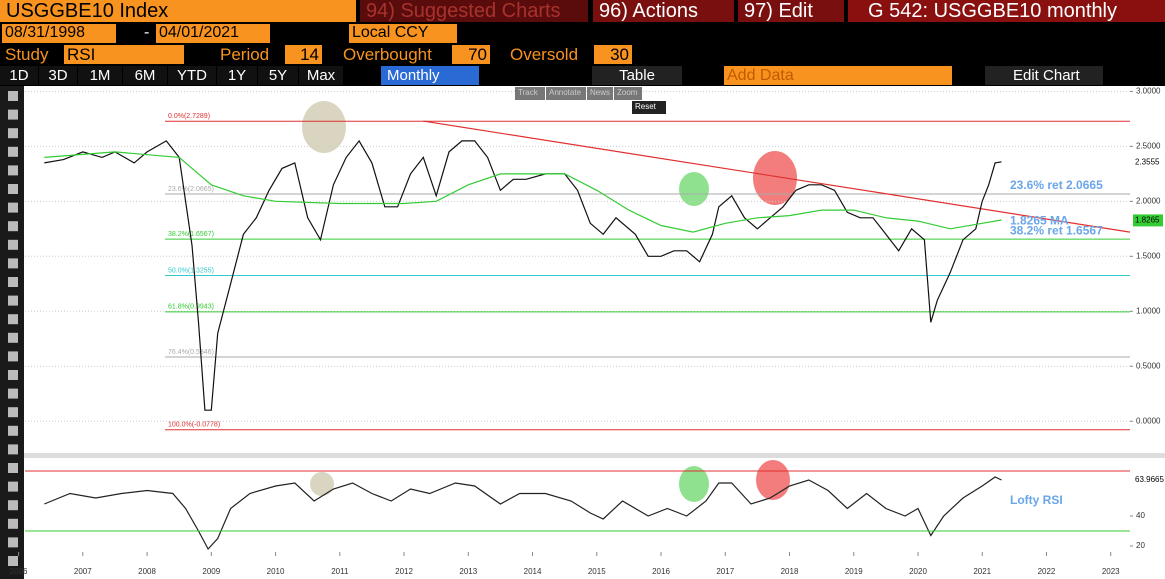  I want to click on y-tick-label: 0.5000, so click(1148, 365).